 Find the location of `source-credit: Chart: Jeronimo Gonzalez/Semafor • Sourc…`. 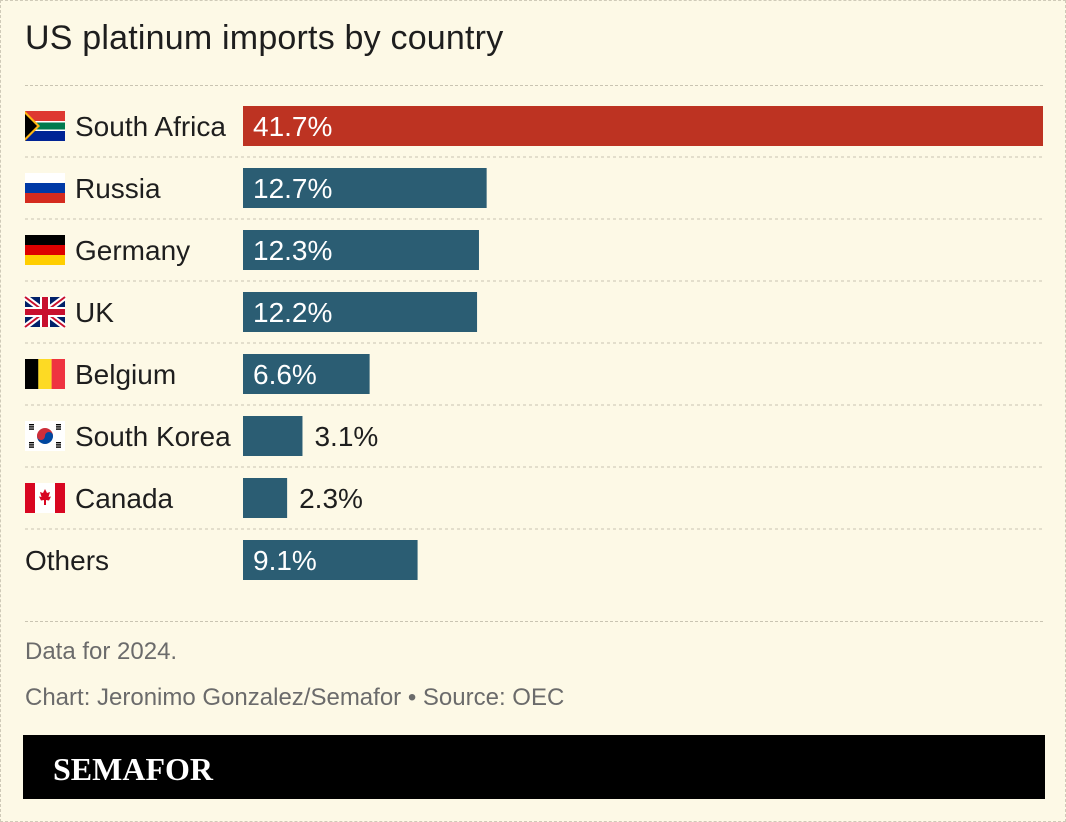

source-credit: Chart: Jeronimo Gonzalez/Semafor • Sourc… is located at coordinates (295, 697).